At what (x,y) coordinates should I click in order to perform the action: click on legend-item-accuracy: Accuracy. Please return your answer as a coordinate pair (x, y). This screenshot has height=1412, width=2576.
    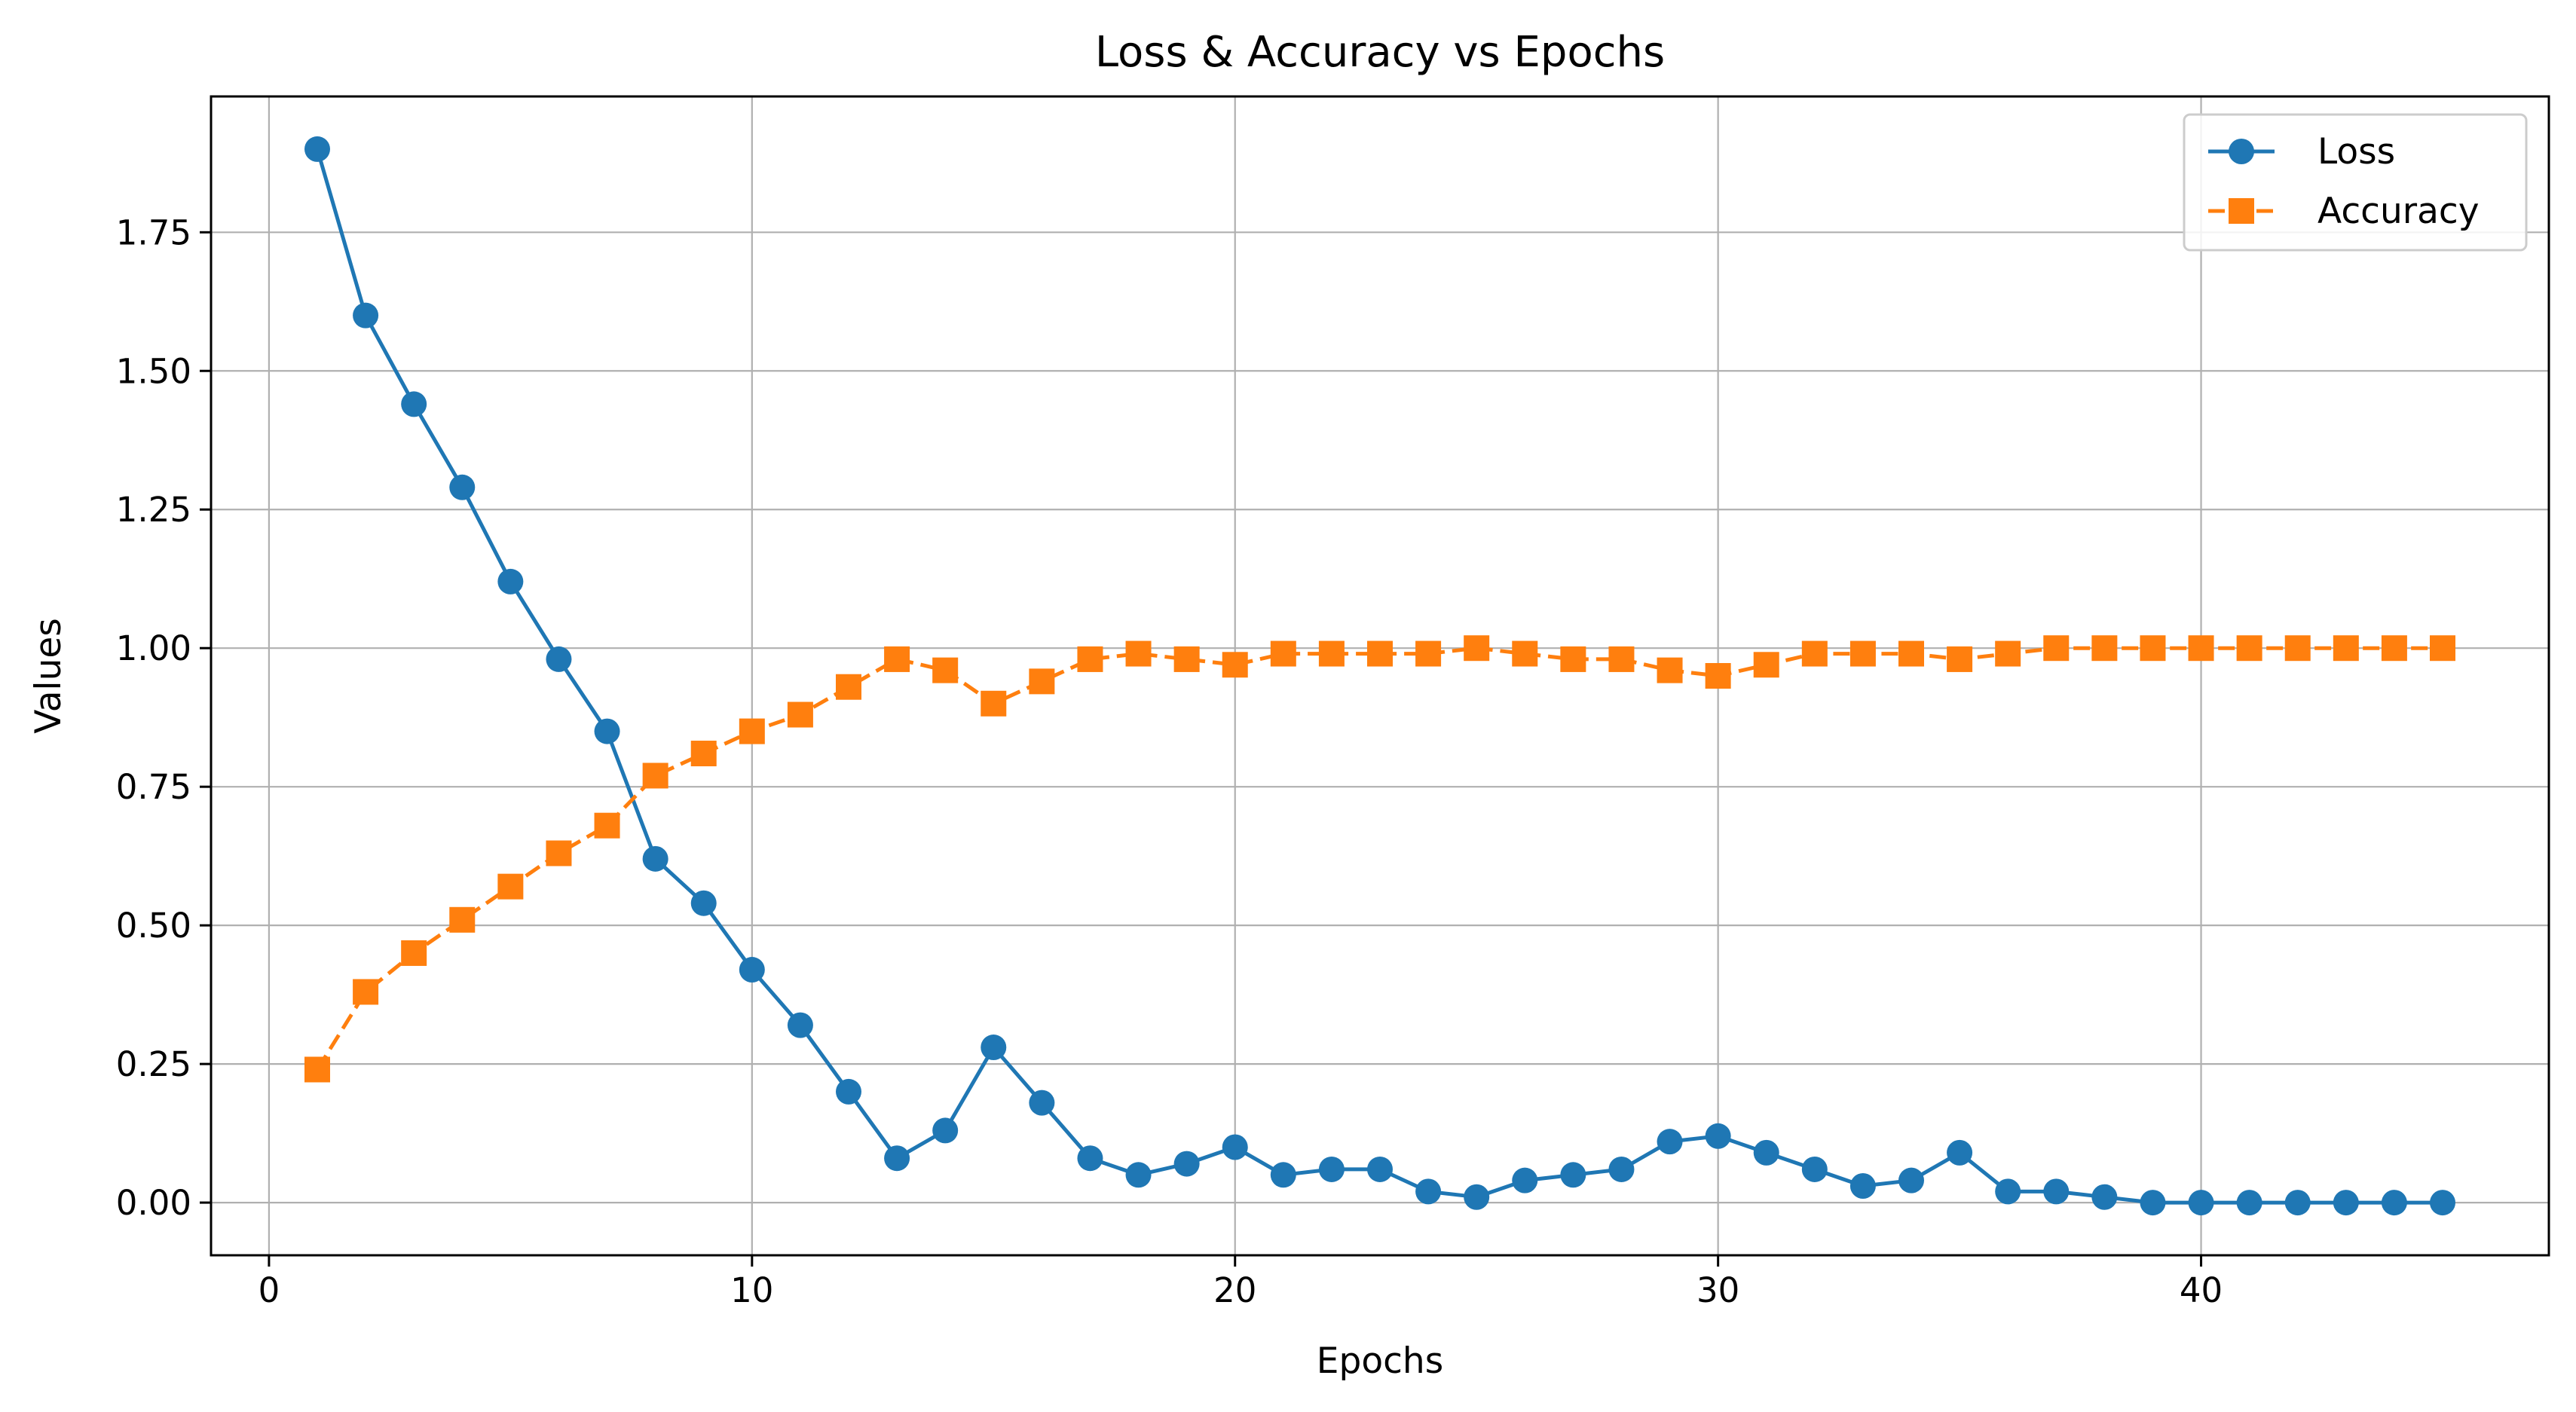
    Looking at the image, I should click on (2344, 211).